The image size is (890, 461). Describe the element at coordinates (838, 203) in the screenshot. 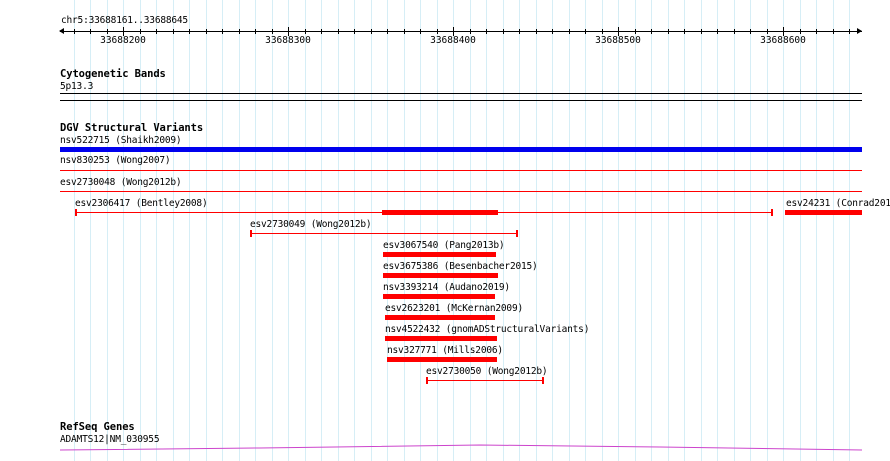

I see `variant-label: esv24231 (Conrad2010)` at that location.